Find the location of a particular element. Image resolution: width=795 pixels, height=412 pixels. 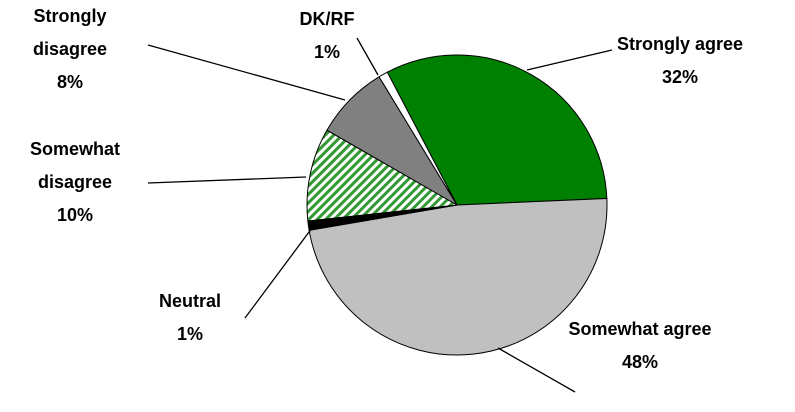

slice-label: Somewhat agree 48% is located at coordinates (640, 346).